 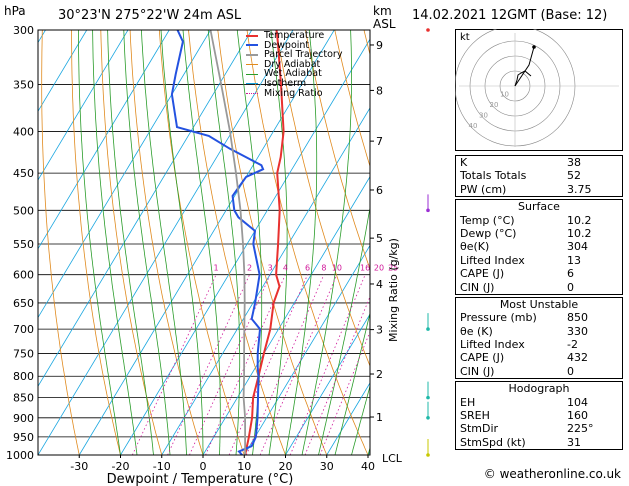 What do you see at coordinates (510, 15) in the screenshot?
I see `datetime-header: 14.02.2021 12GMT (Base: 12)` at bounding box center [510, 15].